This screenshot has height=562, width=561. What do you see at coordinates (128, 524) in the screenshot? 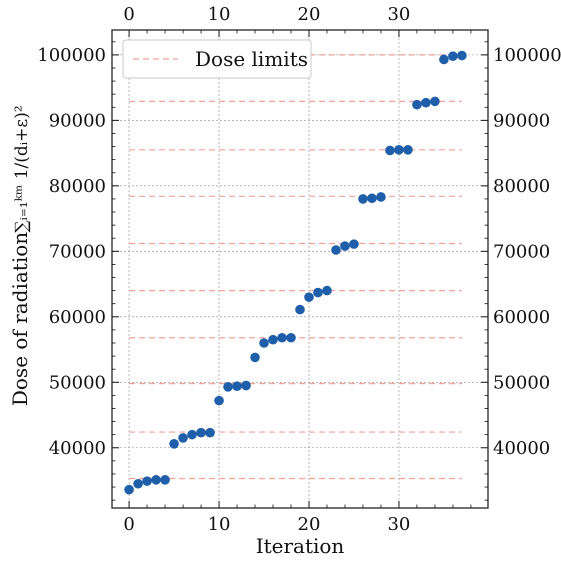
I see `x-tick-label-bottom: 0` at bounding box center [128, 524].